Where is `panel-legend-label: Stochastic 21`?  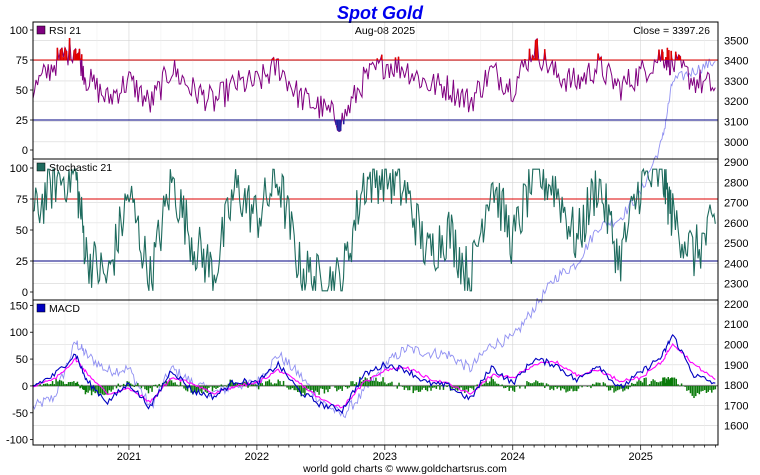 panel-legend-label: Stochastic 21 is located at coordinates (80, 168).